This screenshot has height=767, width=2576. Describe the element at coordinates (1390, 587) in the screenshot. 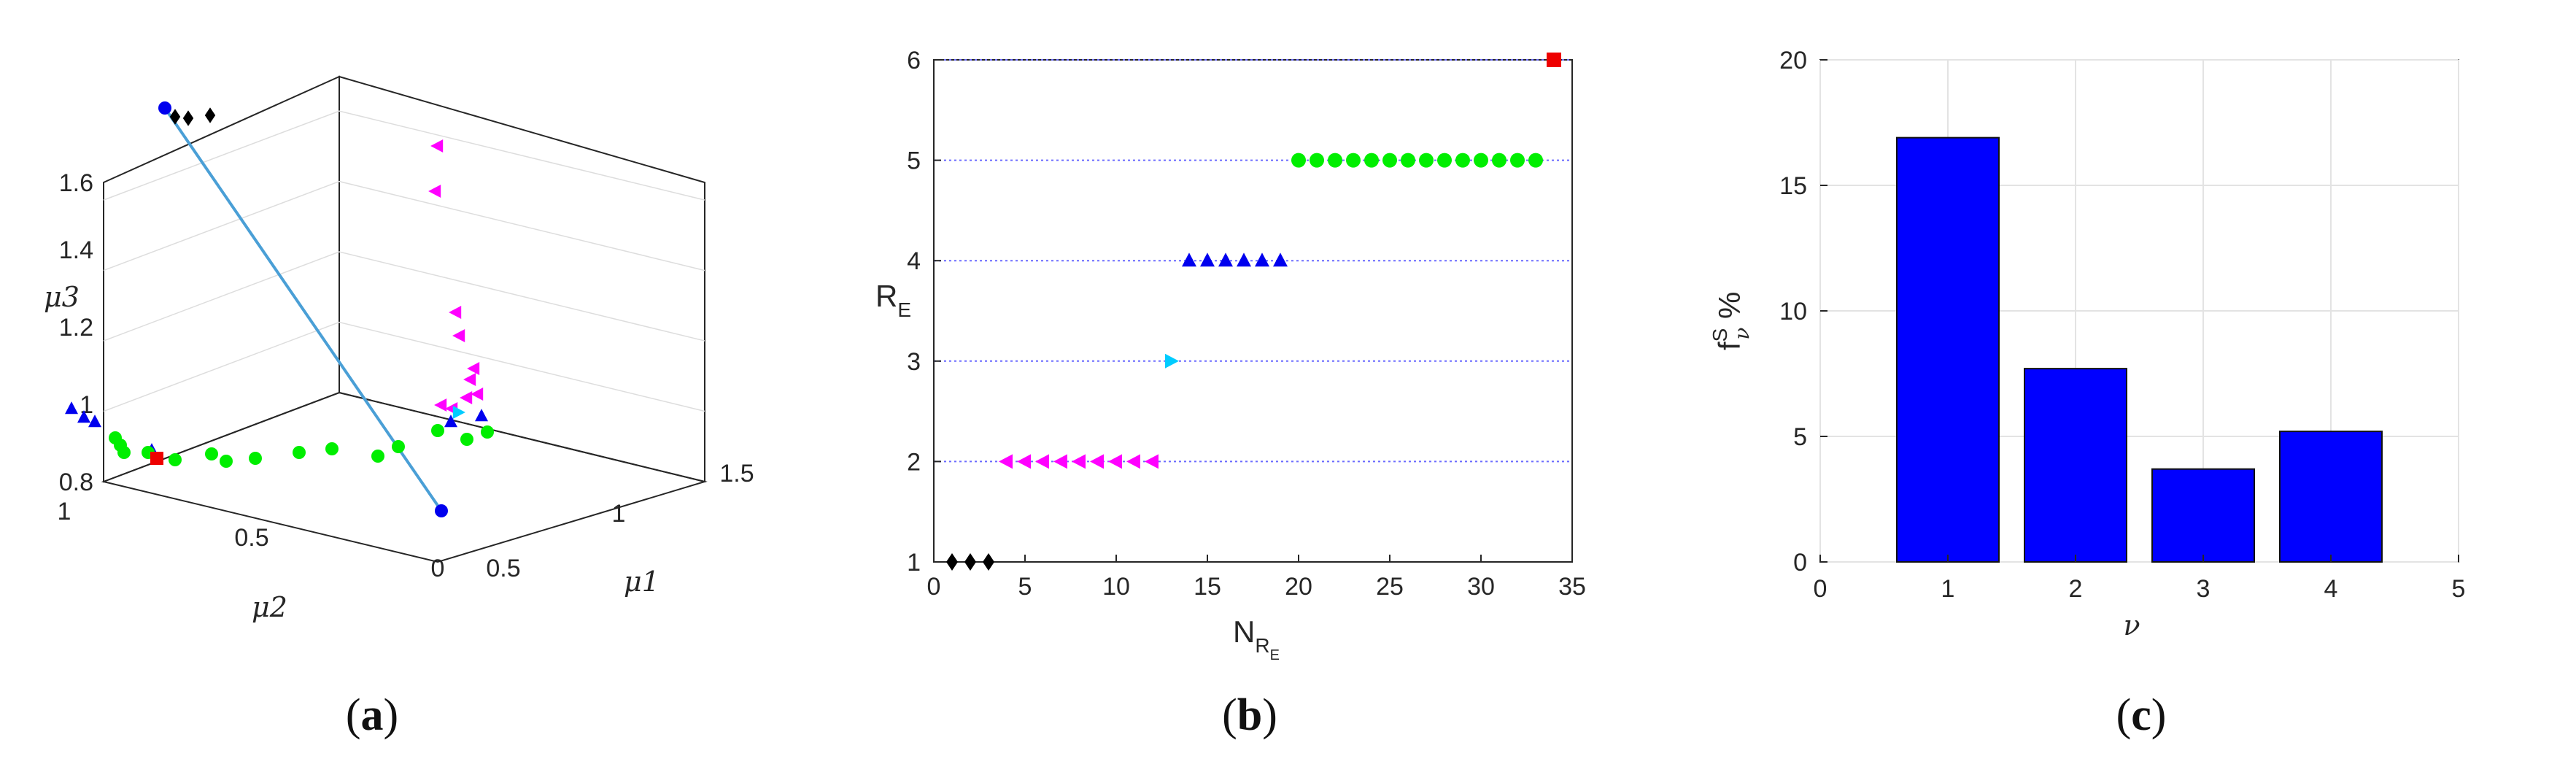

I see `b-xtick-label: 25` at that location.